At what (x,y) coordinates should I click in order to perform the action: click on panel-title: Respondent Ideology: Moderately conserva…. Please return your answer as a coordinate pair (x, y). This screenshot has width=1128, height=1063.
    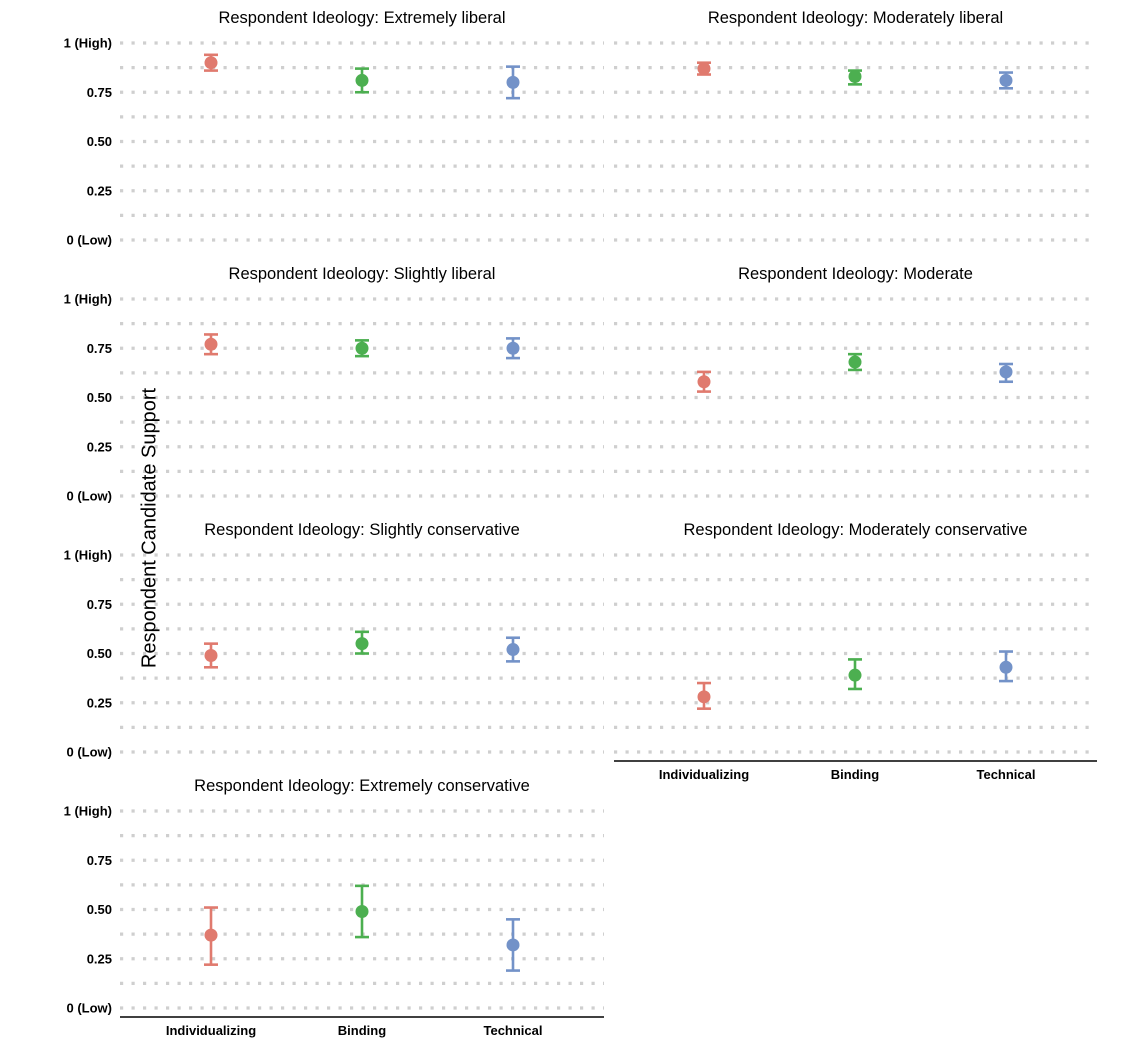
    Looking at the image, I should click on (856, 530).